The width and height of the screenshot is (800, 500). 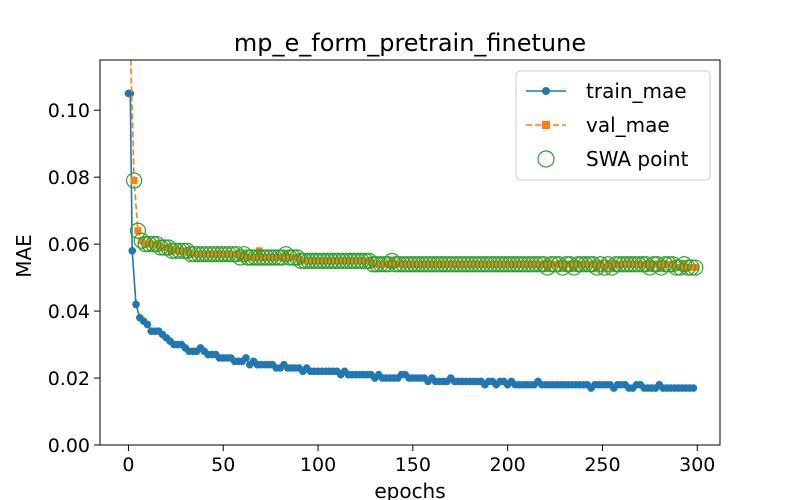 I want to click on y-tick-label: 0.10, so click(x=69, y=111).